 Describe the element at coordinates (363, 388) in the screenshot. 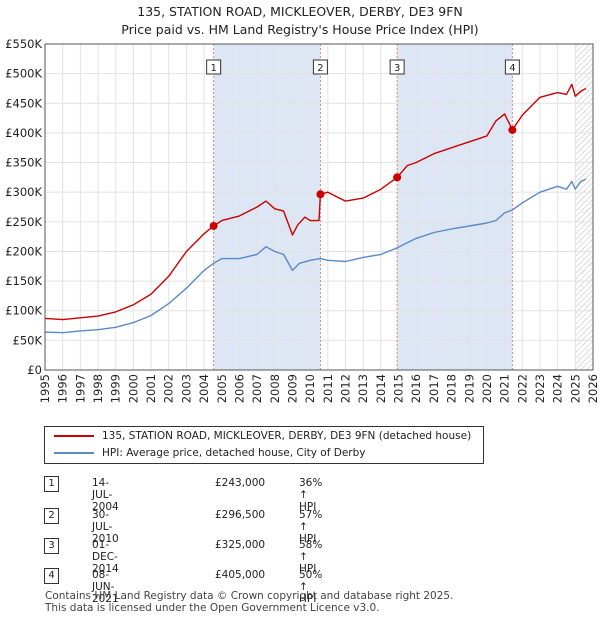

I see `x-tick-label: 2013` at that location.